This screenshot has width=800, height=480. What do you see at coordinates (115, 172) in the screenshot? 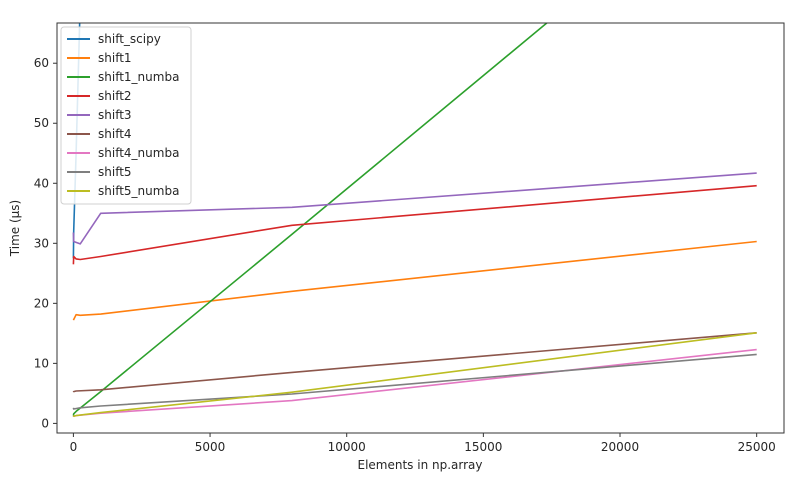
I see `legend-label: shift5` at bounding box center [115, 172].